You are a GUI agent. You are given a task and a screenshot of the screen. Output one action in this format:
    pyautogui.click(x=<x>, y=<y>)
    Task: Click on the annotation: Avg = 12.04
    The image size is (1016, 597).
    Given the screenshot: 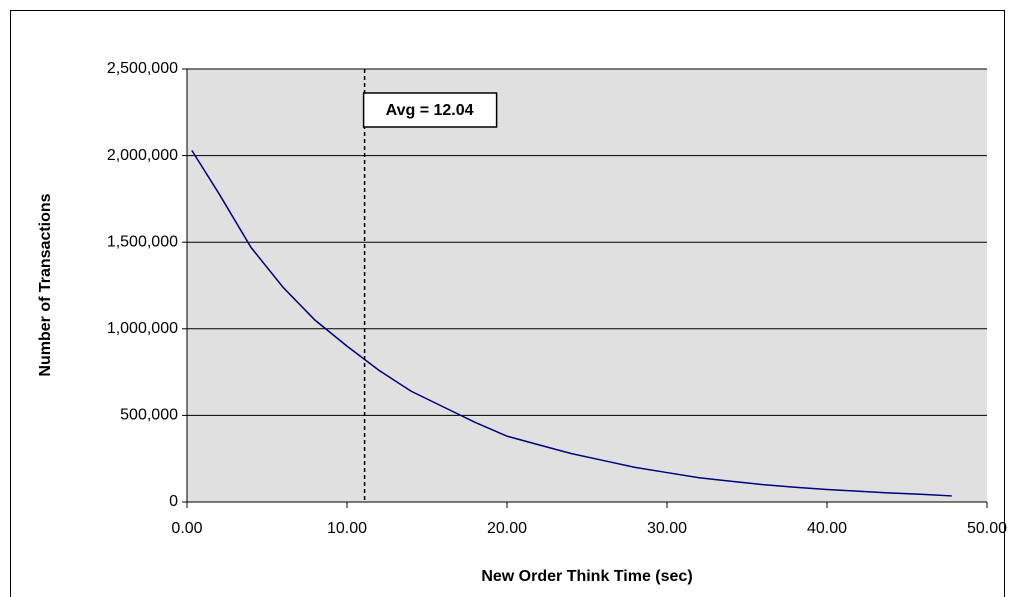 What is the action you would take?
    pyautogui.click(x=430, y=110)
    